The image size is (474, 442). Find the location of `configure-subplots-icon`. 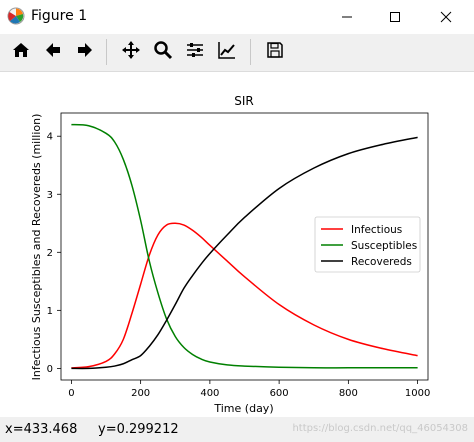

configure-subplots-icon is located at coordinates (195, 52).